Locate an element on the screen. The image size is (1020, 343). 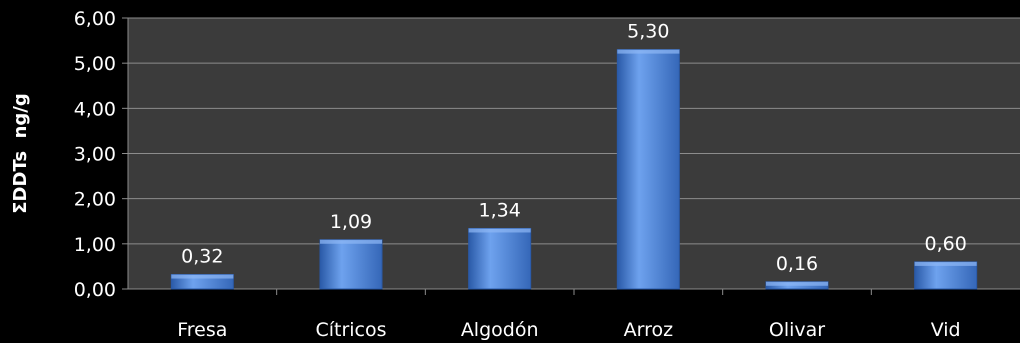
y-tick-label: 0,00 is located at coordinates (95, 290).